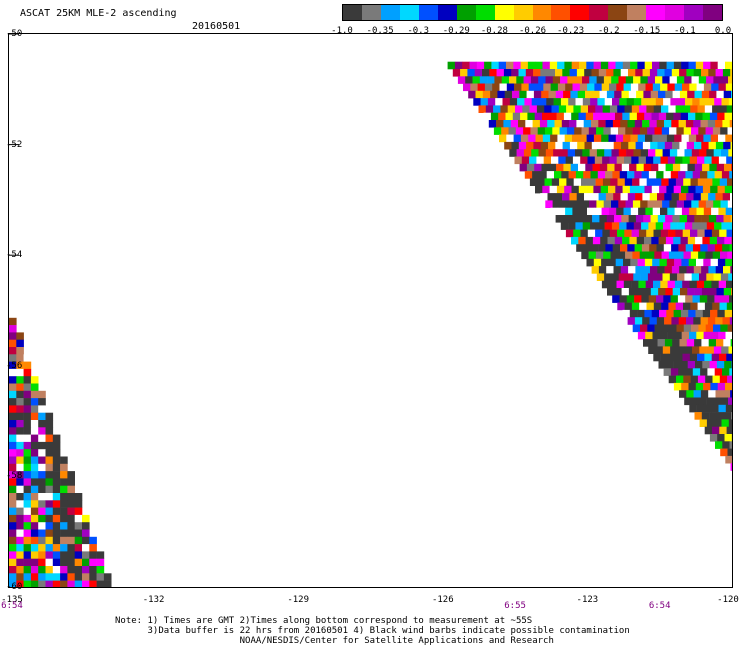 The image size is (740, 650). I want to click on colorbar-swatch, so click(523, 12).